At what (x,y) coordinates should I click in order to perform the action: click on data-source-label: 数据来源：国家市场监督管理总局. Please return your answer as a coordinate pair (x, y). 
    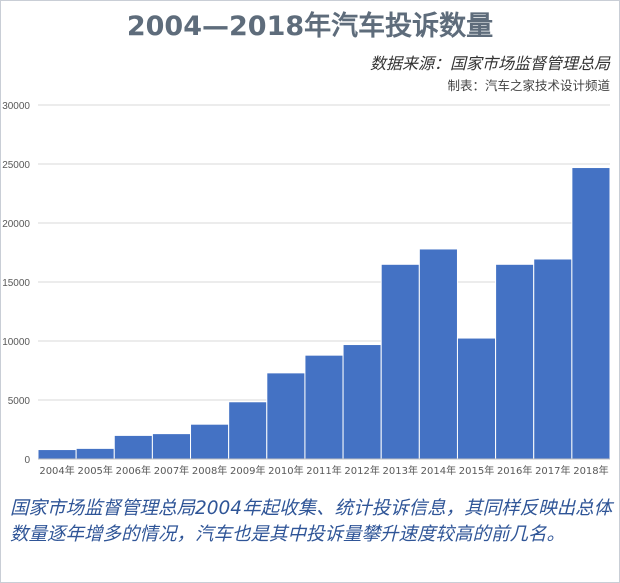
    Looking at the image, I should click on (489, 63).